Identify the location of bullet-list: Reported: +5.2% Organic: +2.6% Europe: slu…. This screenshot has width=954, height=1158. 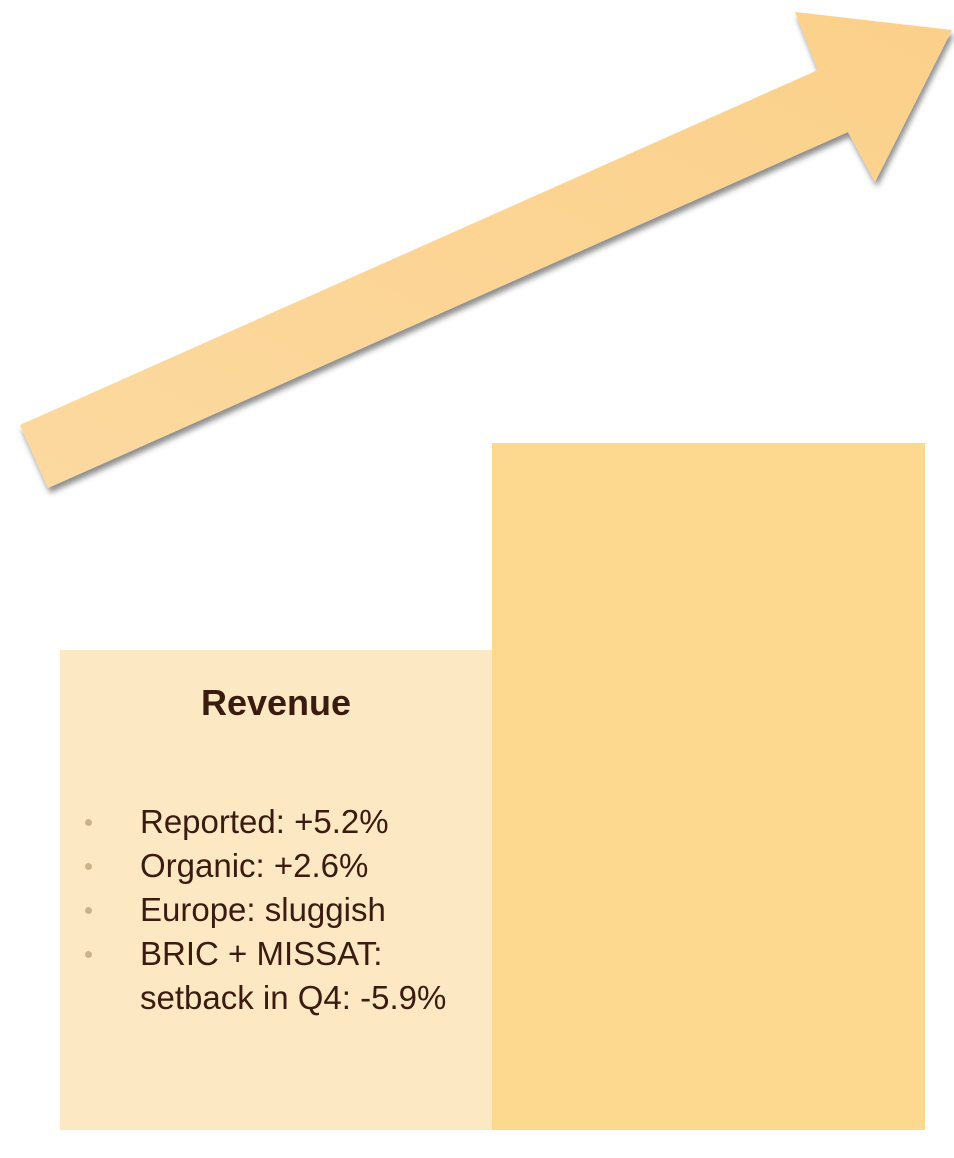
(277, 910).